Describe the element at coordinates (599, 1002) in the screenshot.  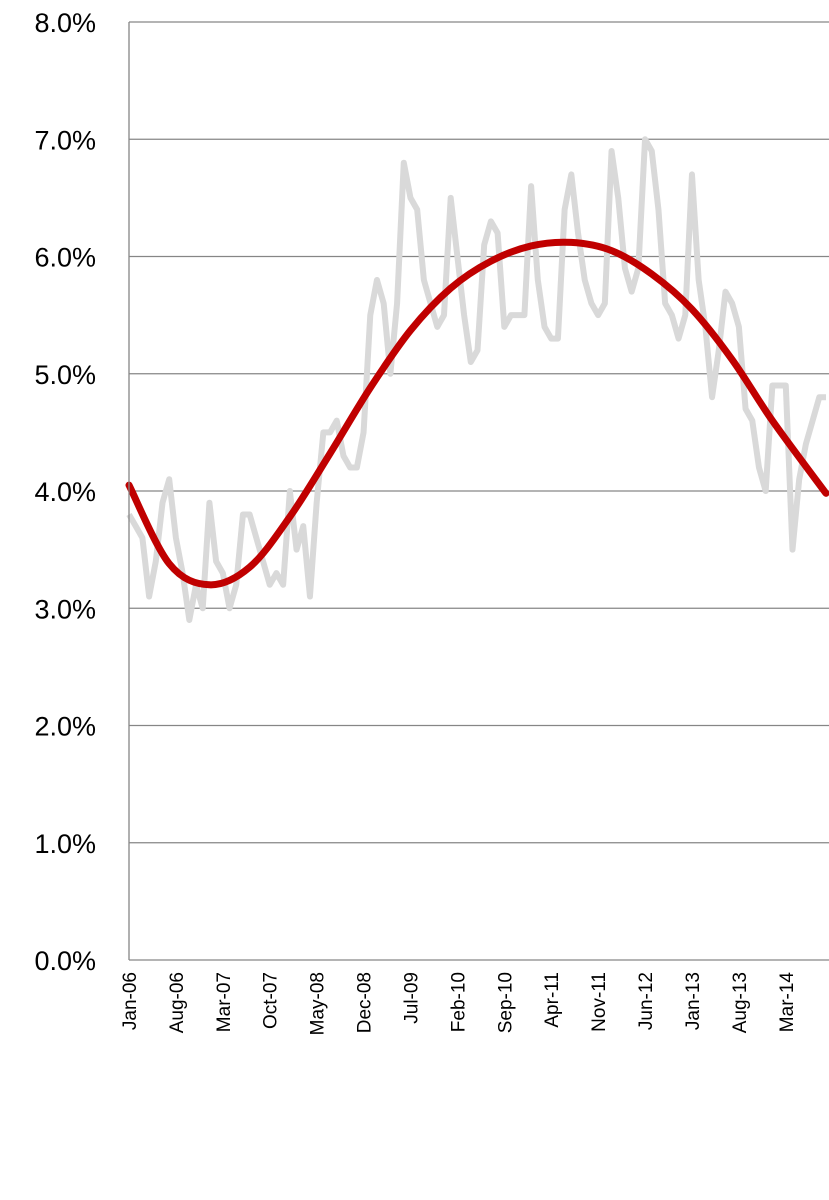
I see `x-tick-label: Nov-11` at that location.